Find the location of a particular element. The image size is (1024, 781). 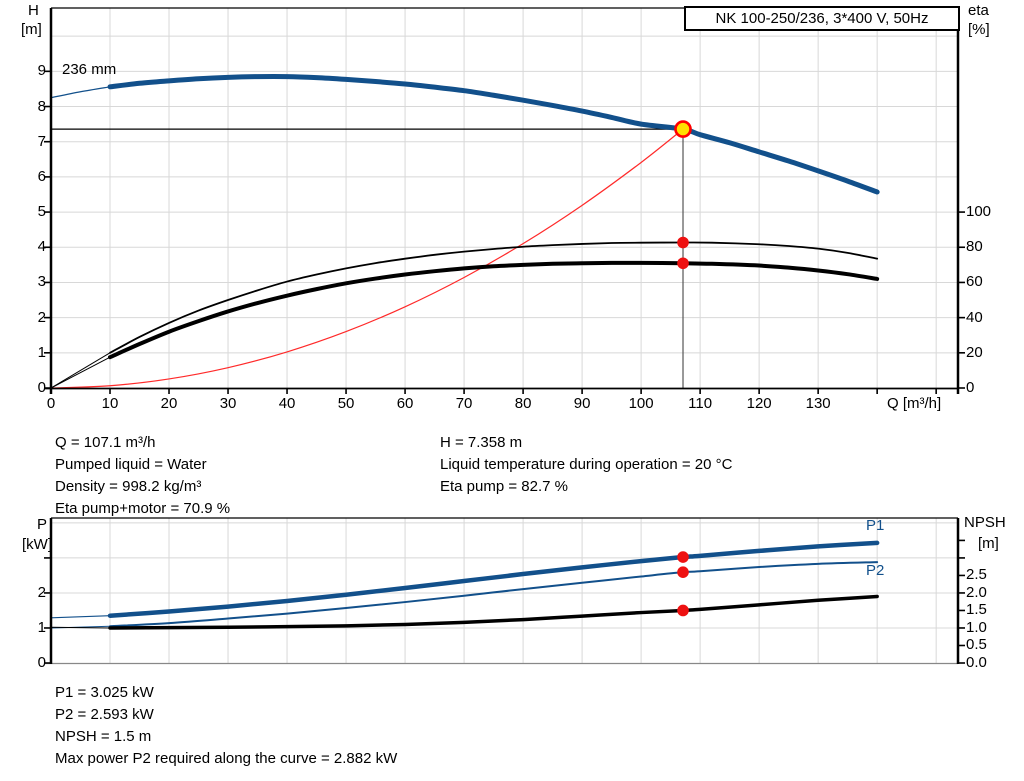

curve-eta-pump is located at coordinates (494, 297).